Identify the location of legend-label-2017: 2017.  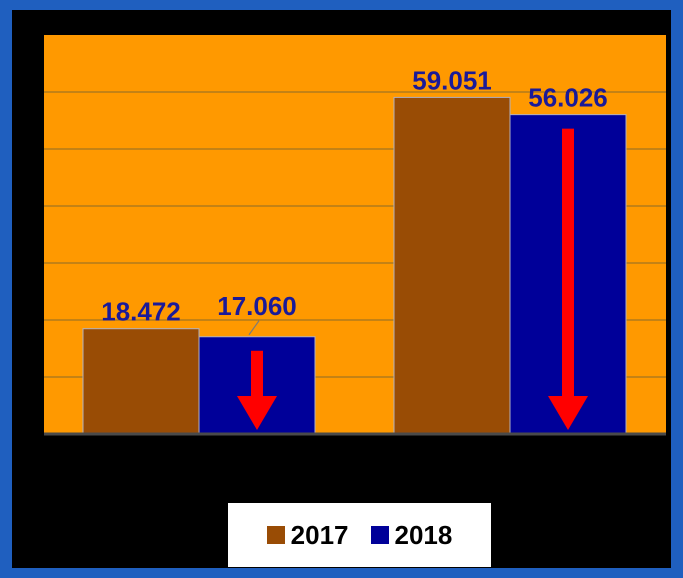
(319, 534).